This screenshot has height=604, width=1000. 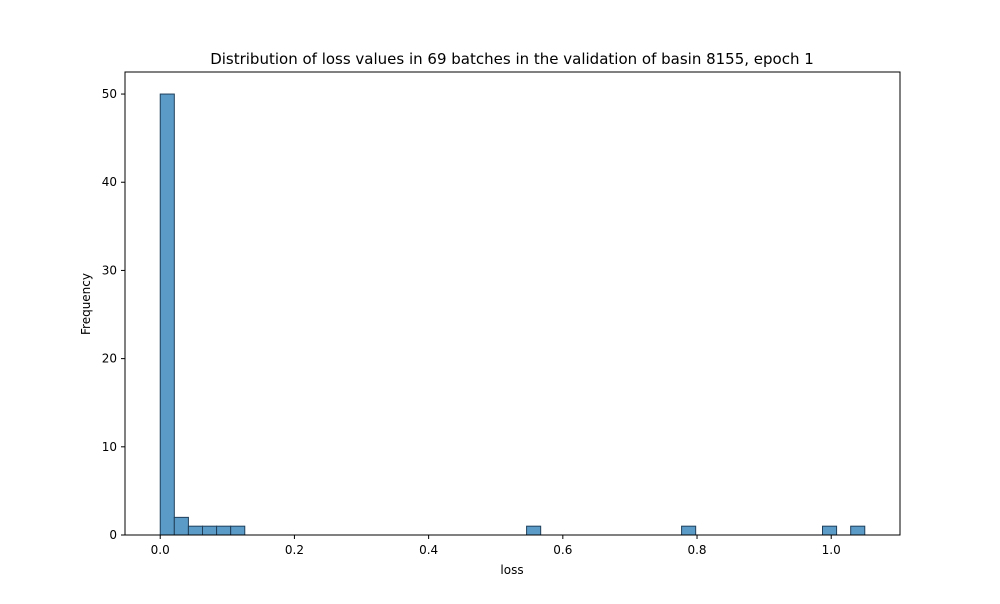 I want to click on x-axis-label: loss, so click(x=511, y=570).